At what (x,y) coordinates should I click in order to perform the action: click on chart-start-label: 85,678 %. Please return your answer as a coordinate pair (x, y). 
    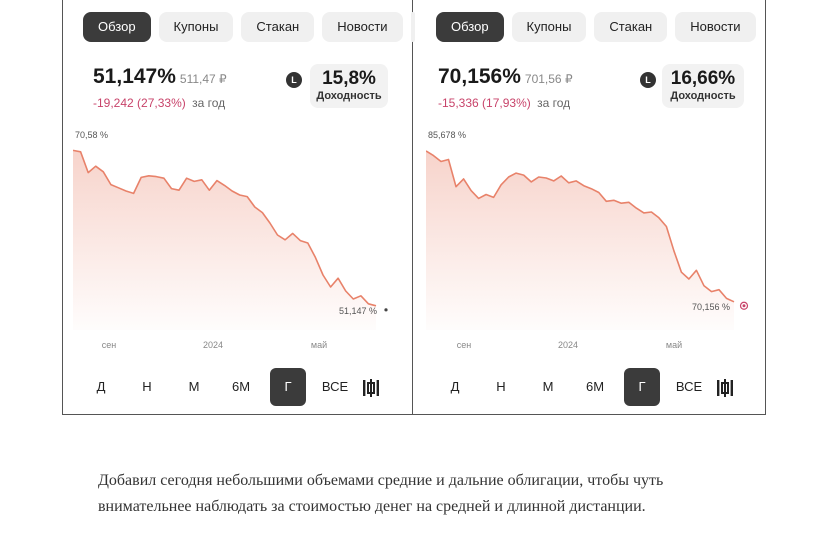
    Looking at the image, I should click on (447, 135).